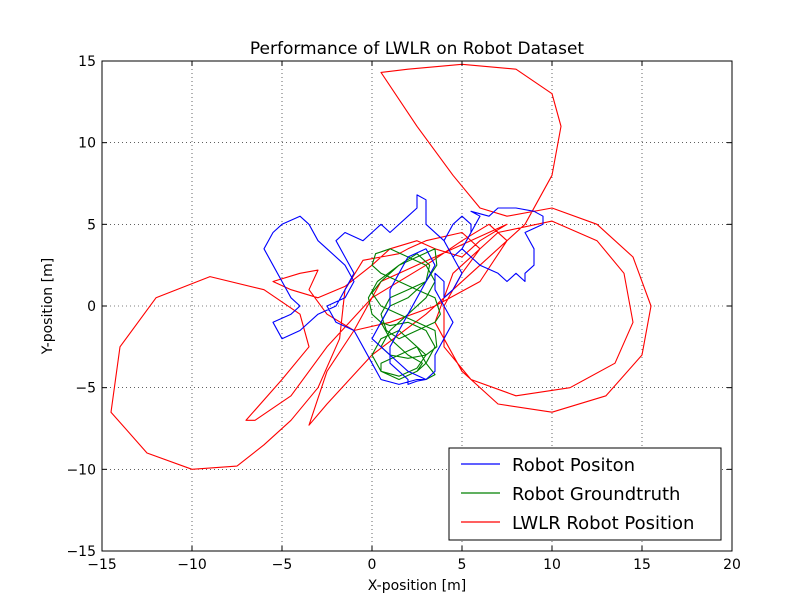 The height and width of the screenshot is (612, 812). What do you see at coordinates (372, 565) in the screenshot?
I see `x-tick-label: 0` at bounding box center [372, 565].